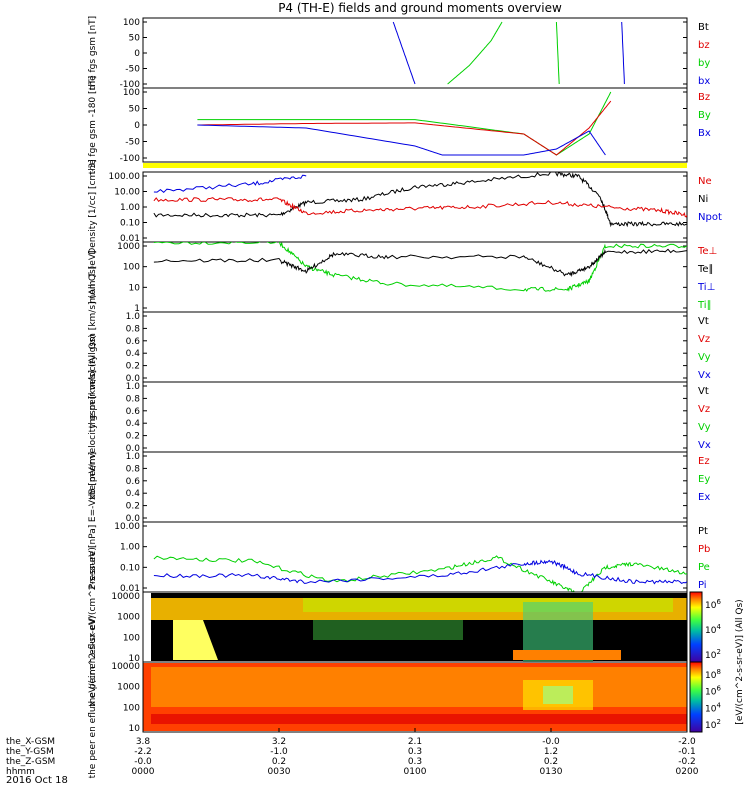 The height and width of the screenshot is (800, 750). I want to click on orbit-row-value: -2.2, so click(143, 752).